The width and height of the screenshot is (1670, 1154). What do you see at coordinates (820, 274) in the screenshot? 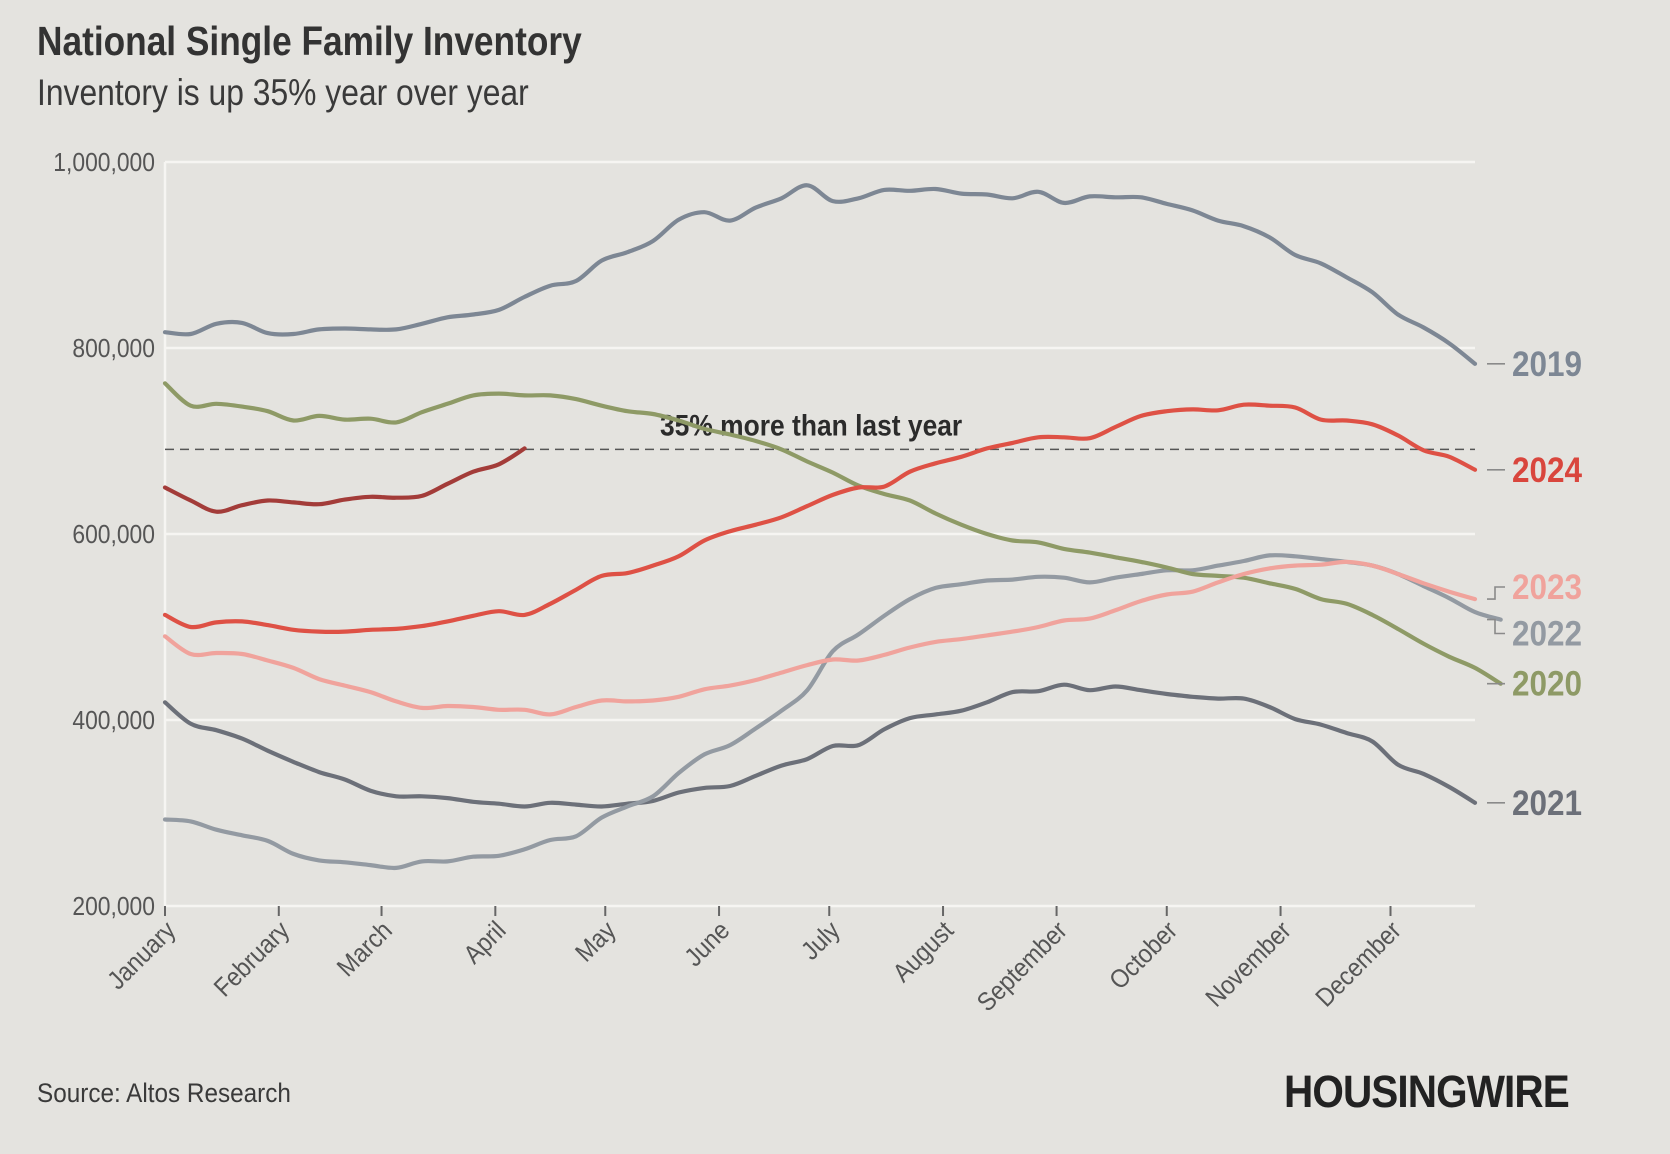
I see `series-line-2019` at bounding box center [820, 274].